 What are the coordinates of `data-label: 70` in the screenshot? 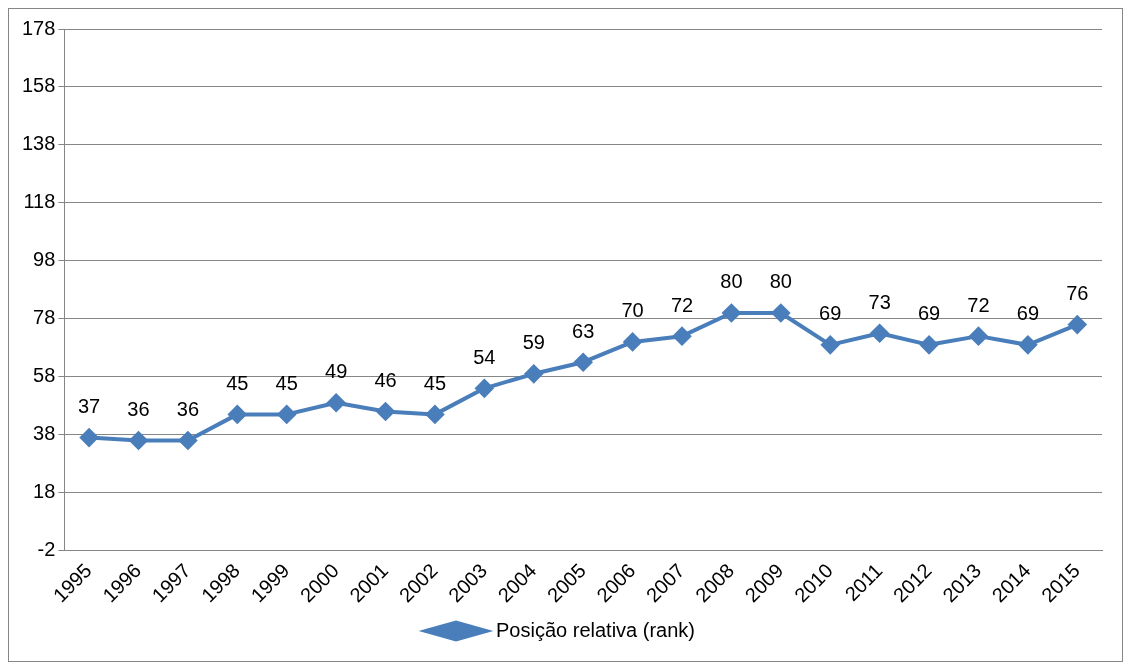 It's located at (632, 310).